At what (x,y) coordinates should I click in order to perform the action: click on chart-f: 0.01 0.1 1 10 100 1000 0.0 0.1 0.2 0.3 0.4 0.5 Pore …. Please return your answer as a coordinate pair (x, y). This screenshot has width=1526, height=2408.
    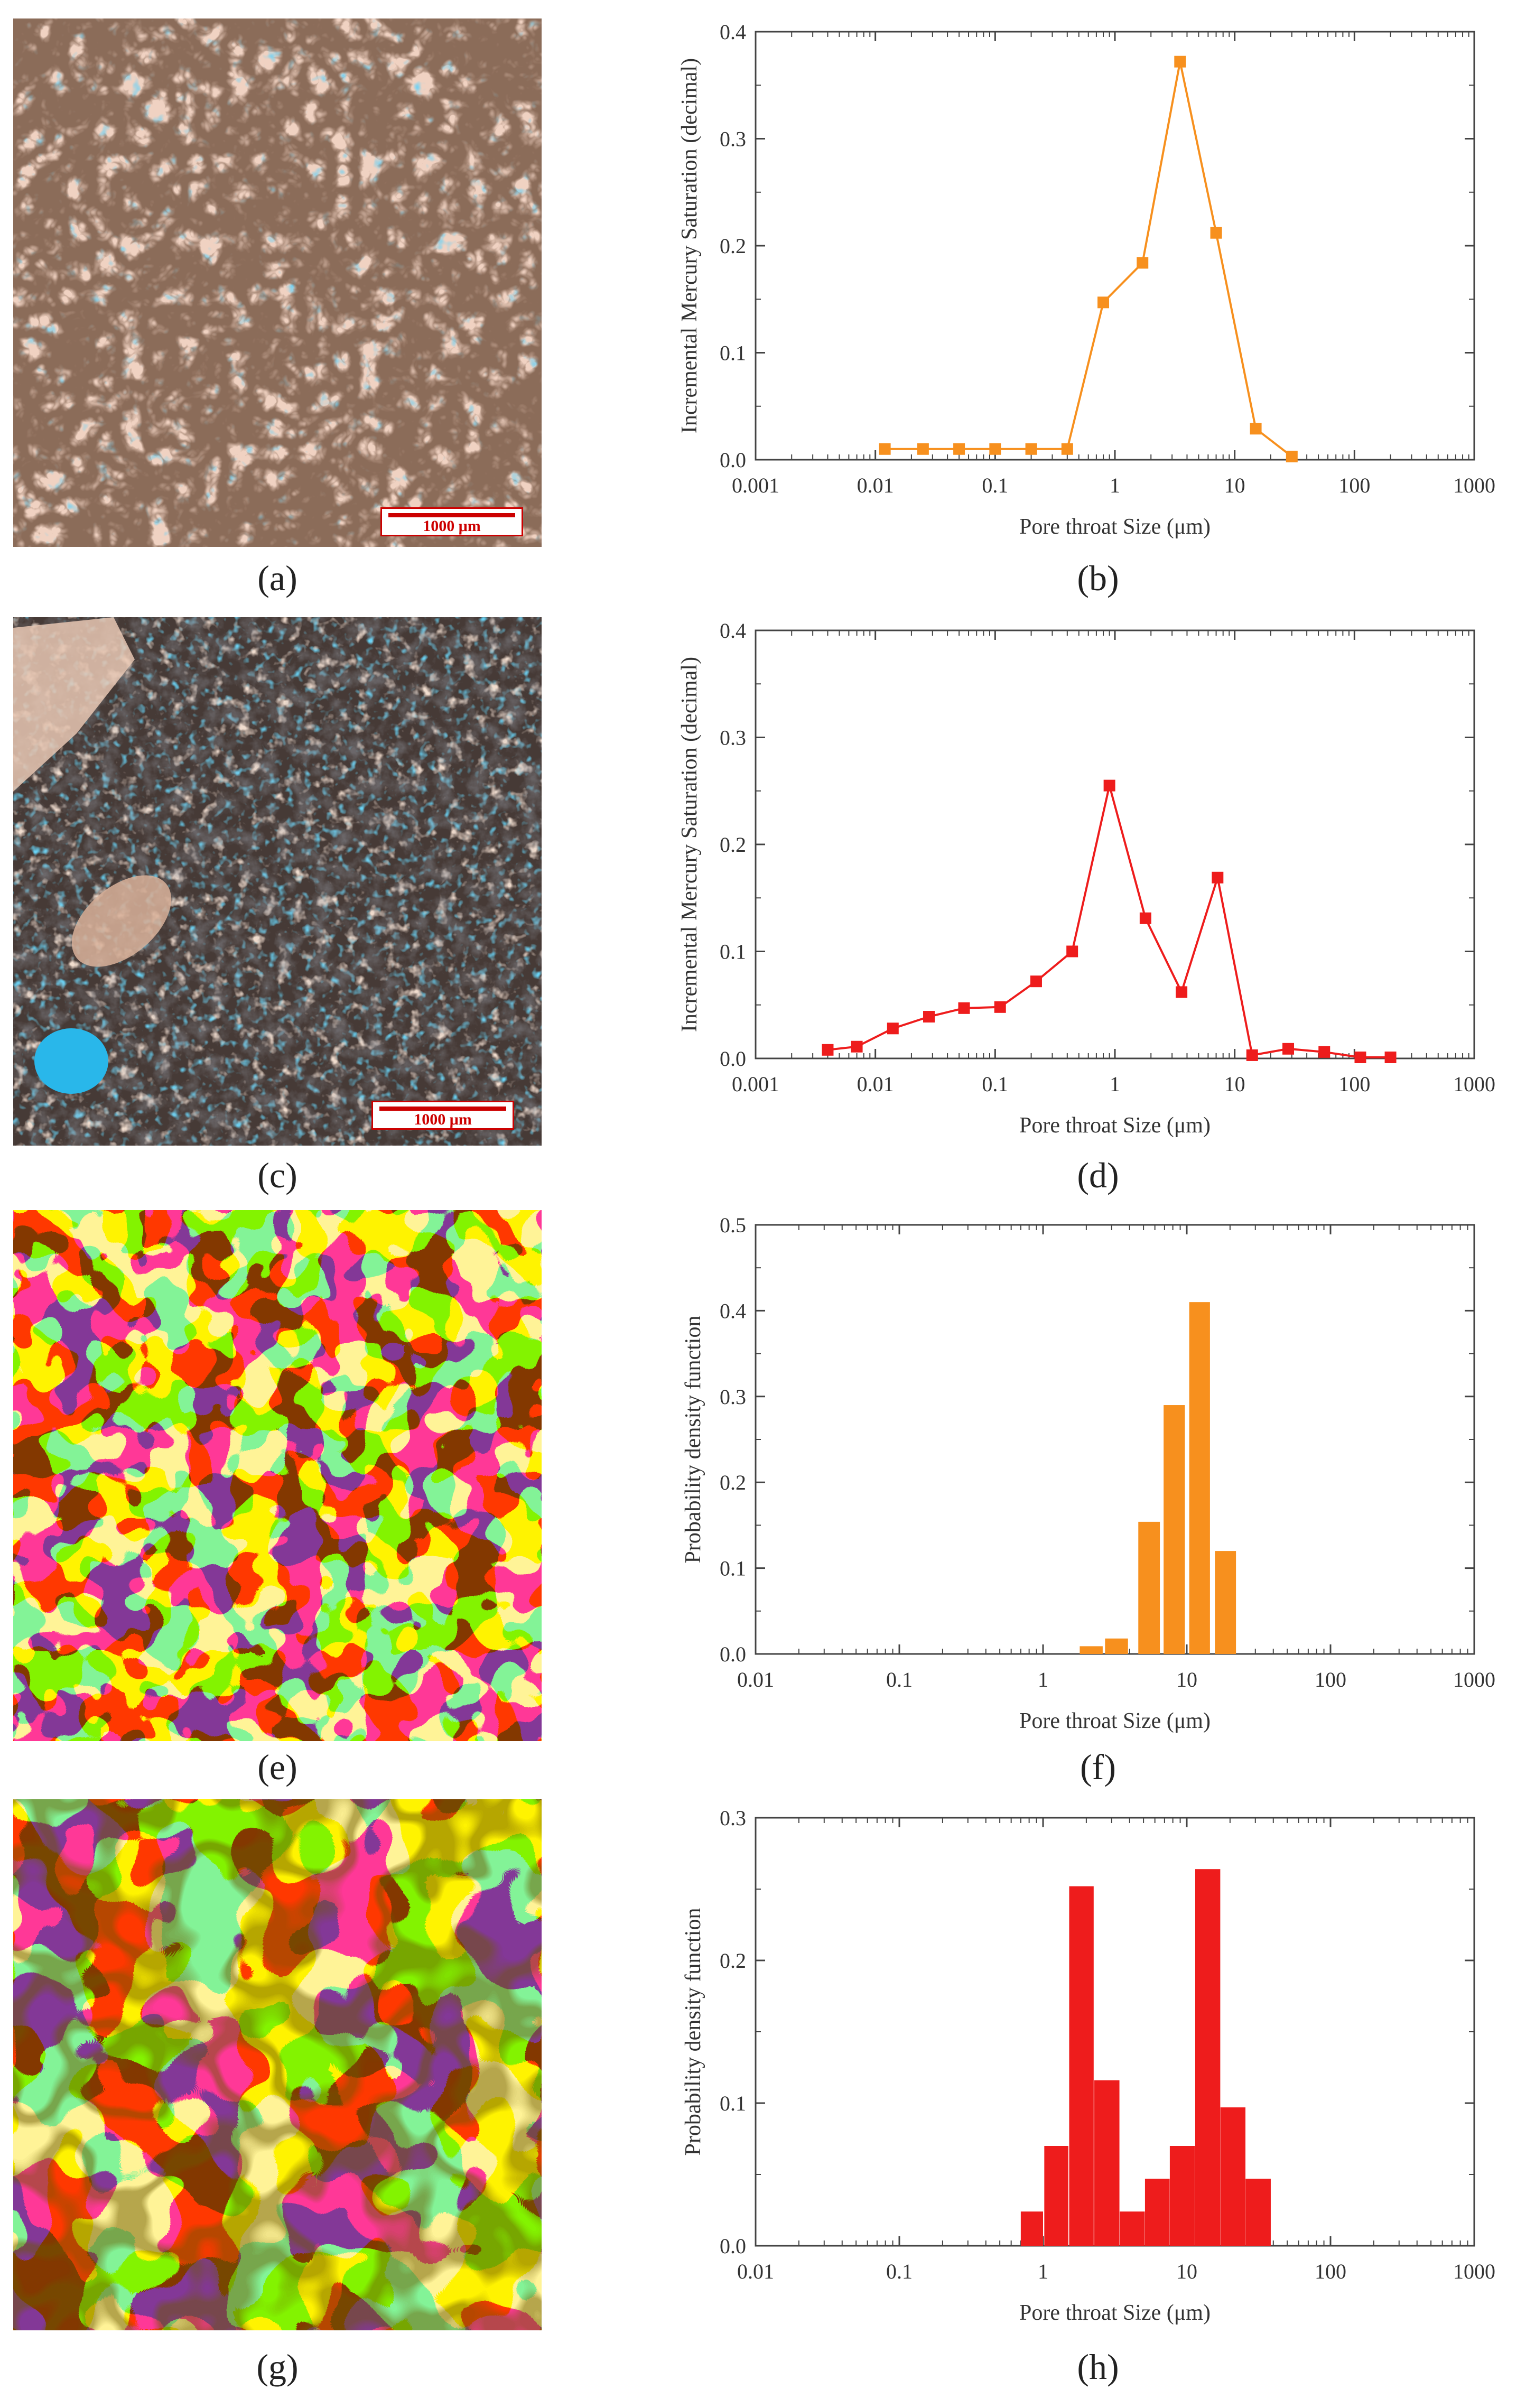
    Looking at the image, I should click on (1088, 1473).